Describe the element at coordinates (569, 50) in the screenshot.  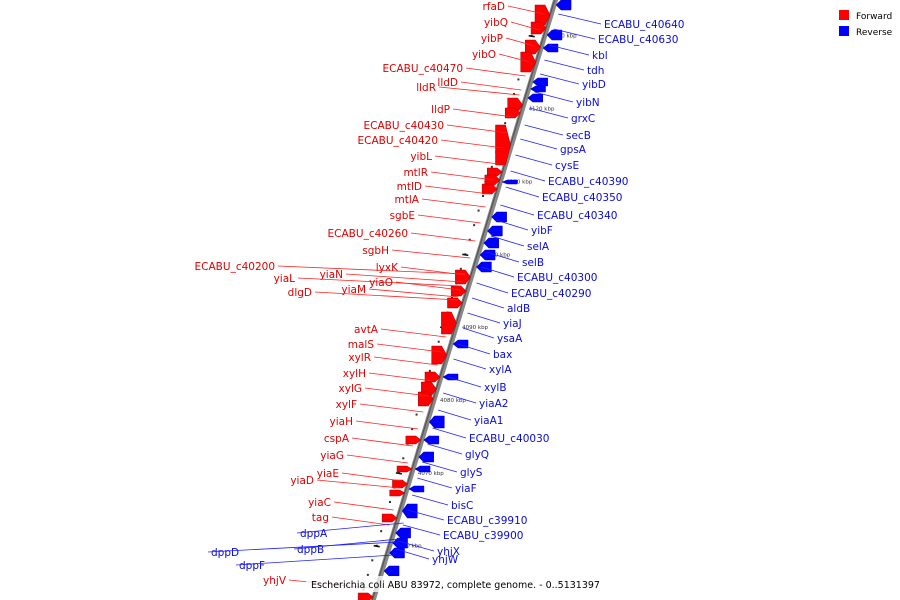
I see `leader-line-kbl` at that location.